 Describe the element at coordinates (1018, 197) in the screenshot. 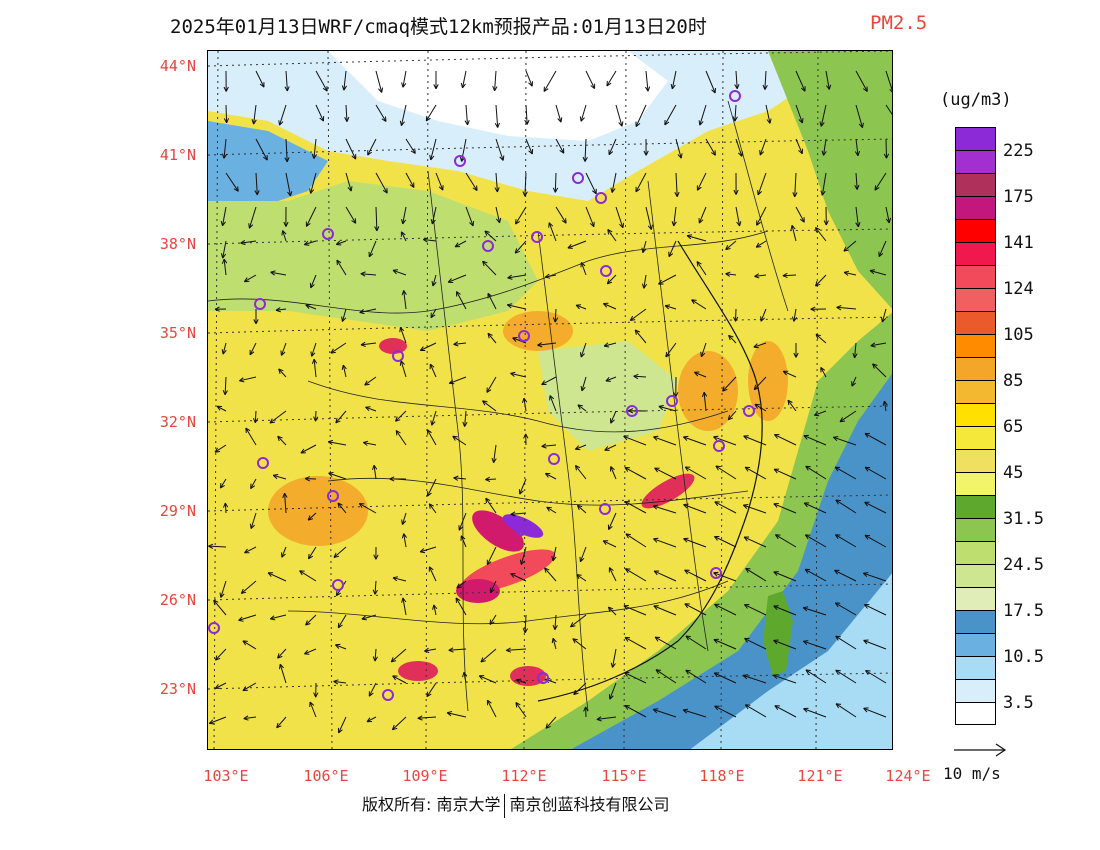

I see `colorbar-label: 175` at that location.